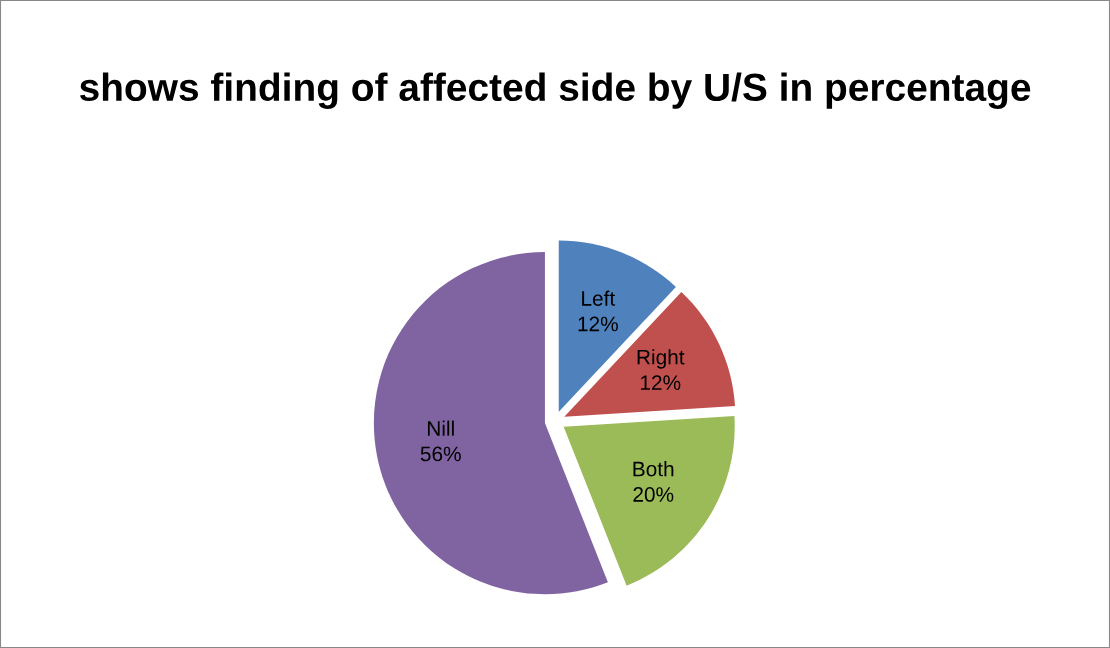  What do you see at coordinates (440, 428) in the screenshot?
I see `slice-label: Nill` at bounding box center [440, 428].